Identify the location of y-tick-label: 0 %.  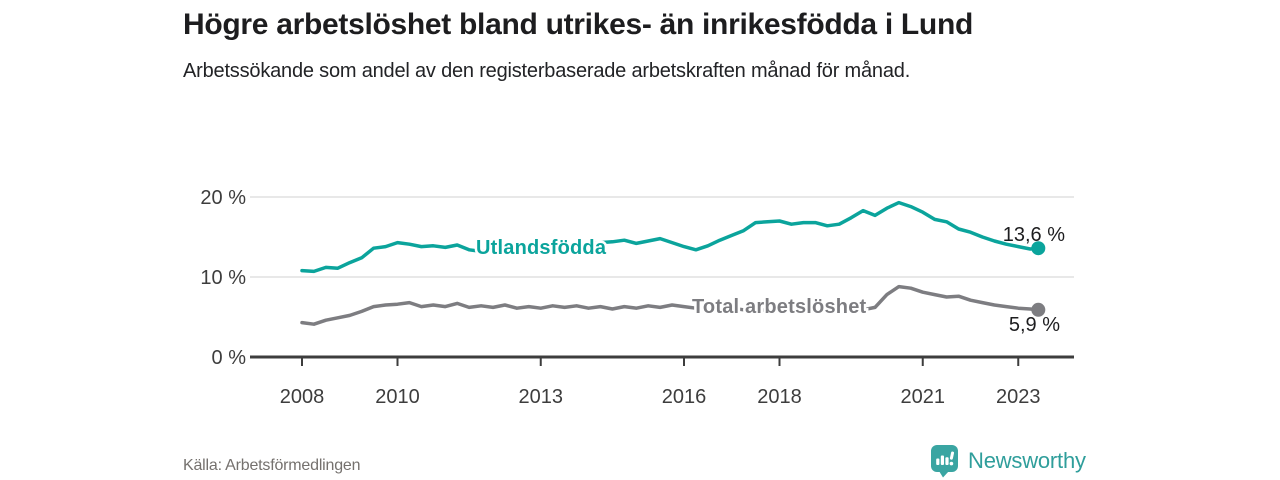
(229, 358).